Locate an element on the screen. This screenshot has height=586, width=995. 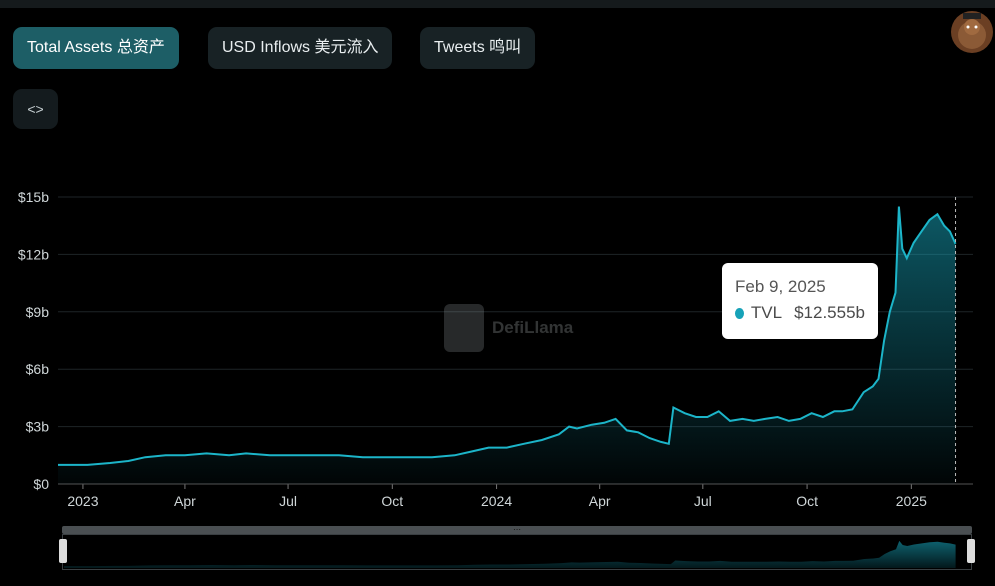
tooltip-series: TVL is located at coordinates (766, 312).